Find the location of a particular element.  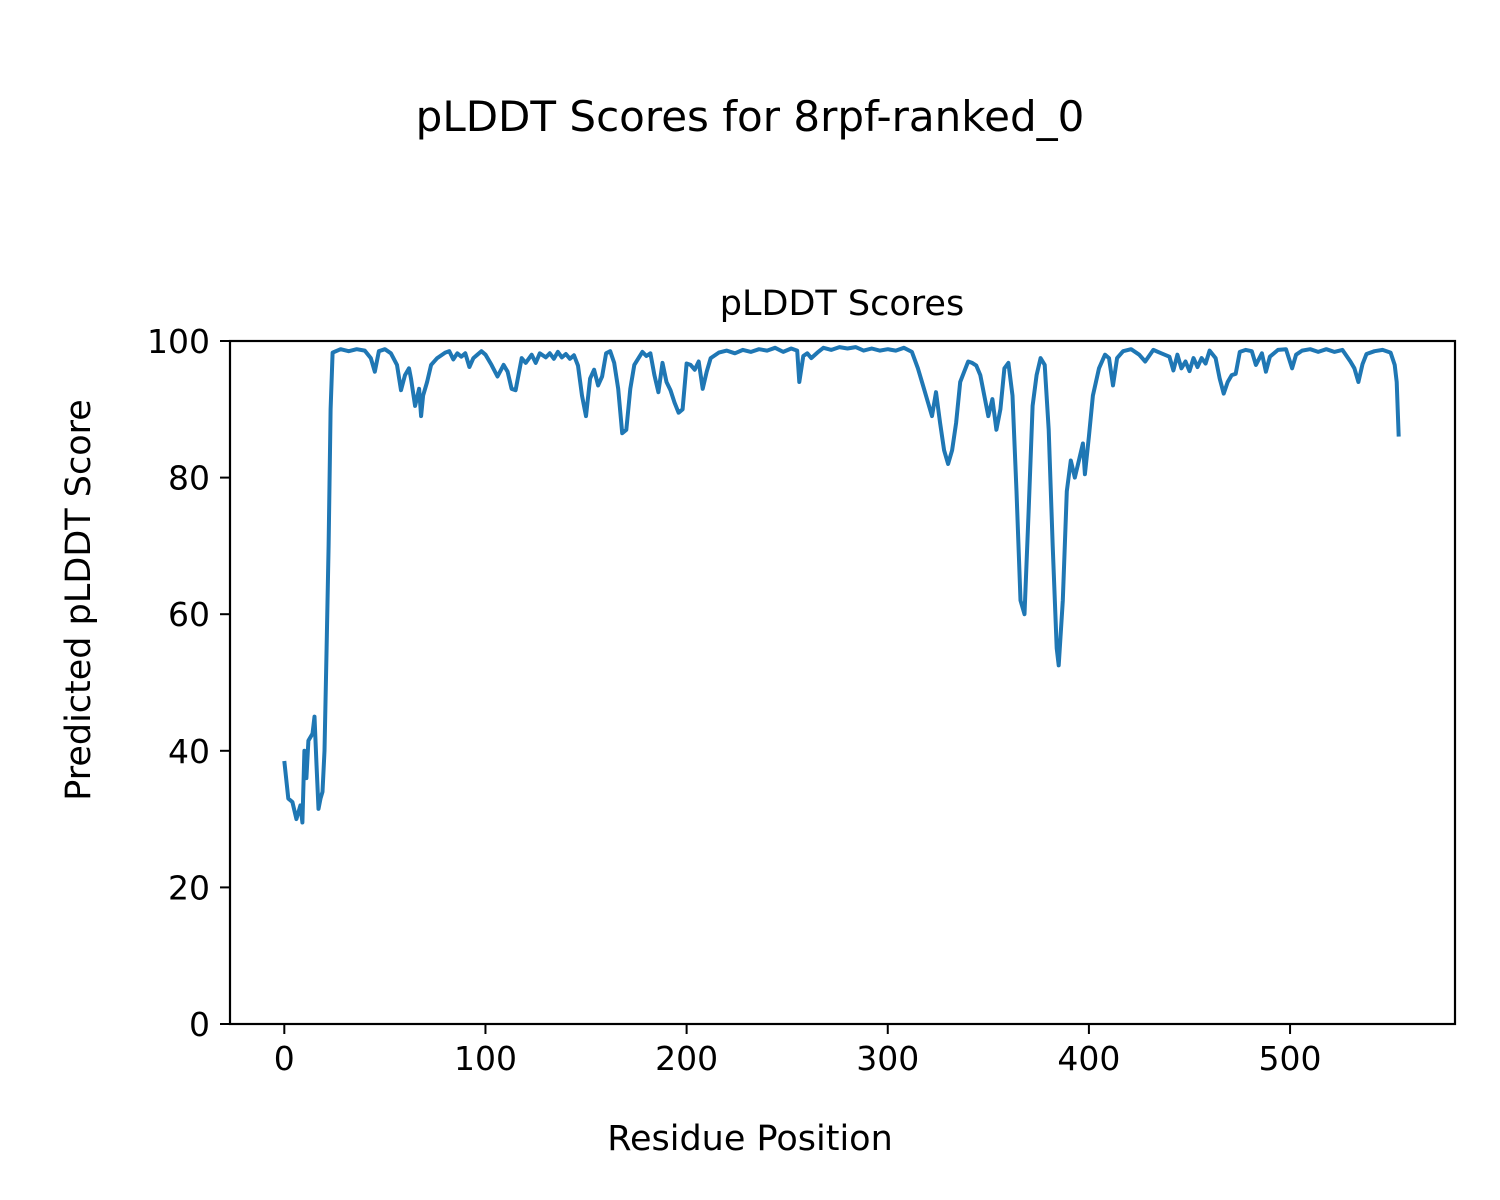

x-tick-label: 0 is located at coordinates (284, 1058).